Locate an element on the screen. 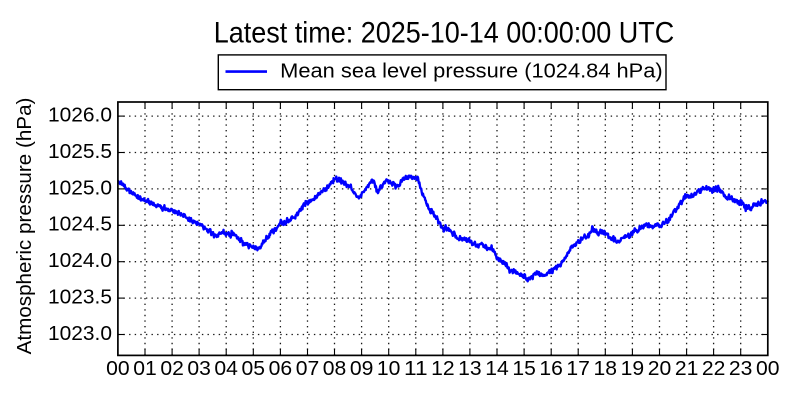 The height and width of the screenshot is (400, 800). svg-text: 16 is located at coordinates (551, 369).